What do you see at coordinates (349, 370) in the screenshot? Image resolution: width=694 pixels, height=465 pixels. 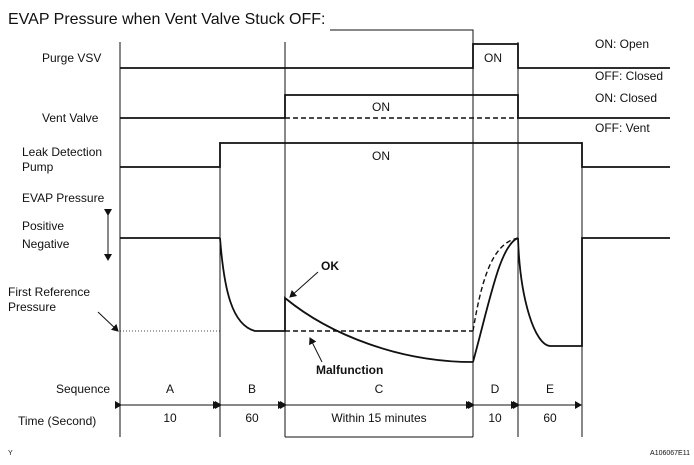 I see `malfunction-label: Malfunction` at bounding box center [349, 370].